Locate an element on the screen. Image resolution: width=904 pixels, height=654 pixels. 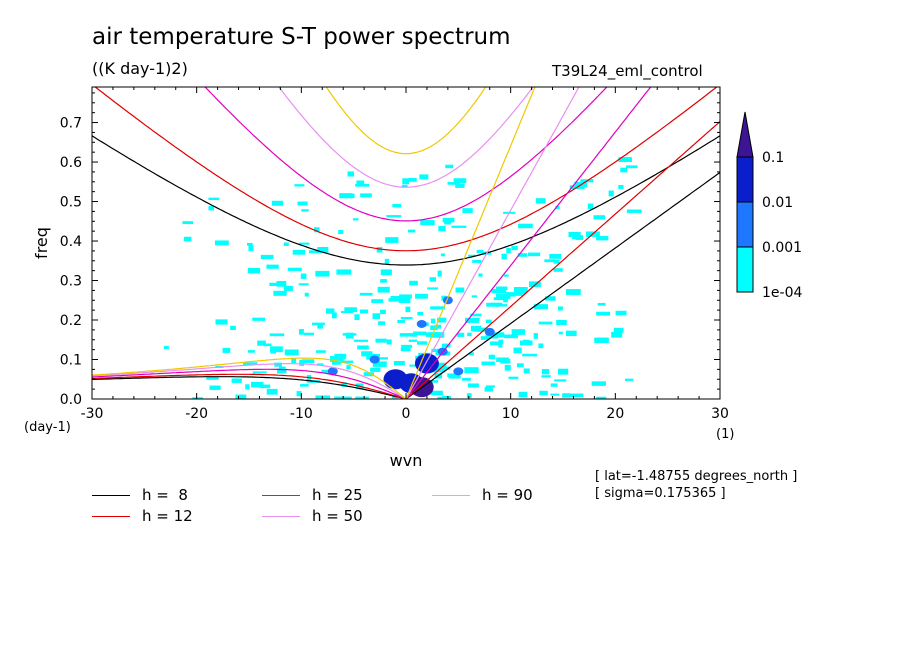
y-unit-label: (day-1) is located at coordinates (47, 427).